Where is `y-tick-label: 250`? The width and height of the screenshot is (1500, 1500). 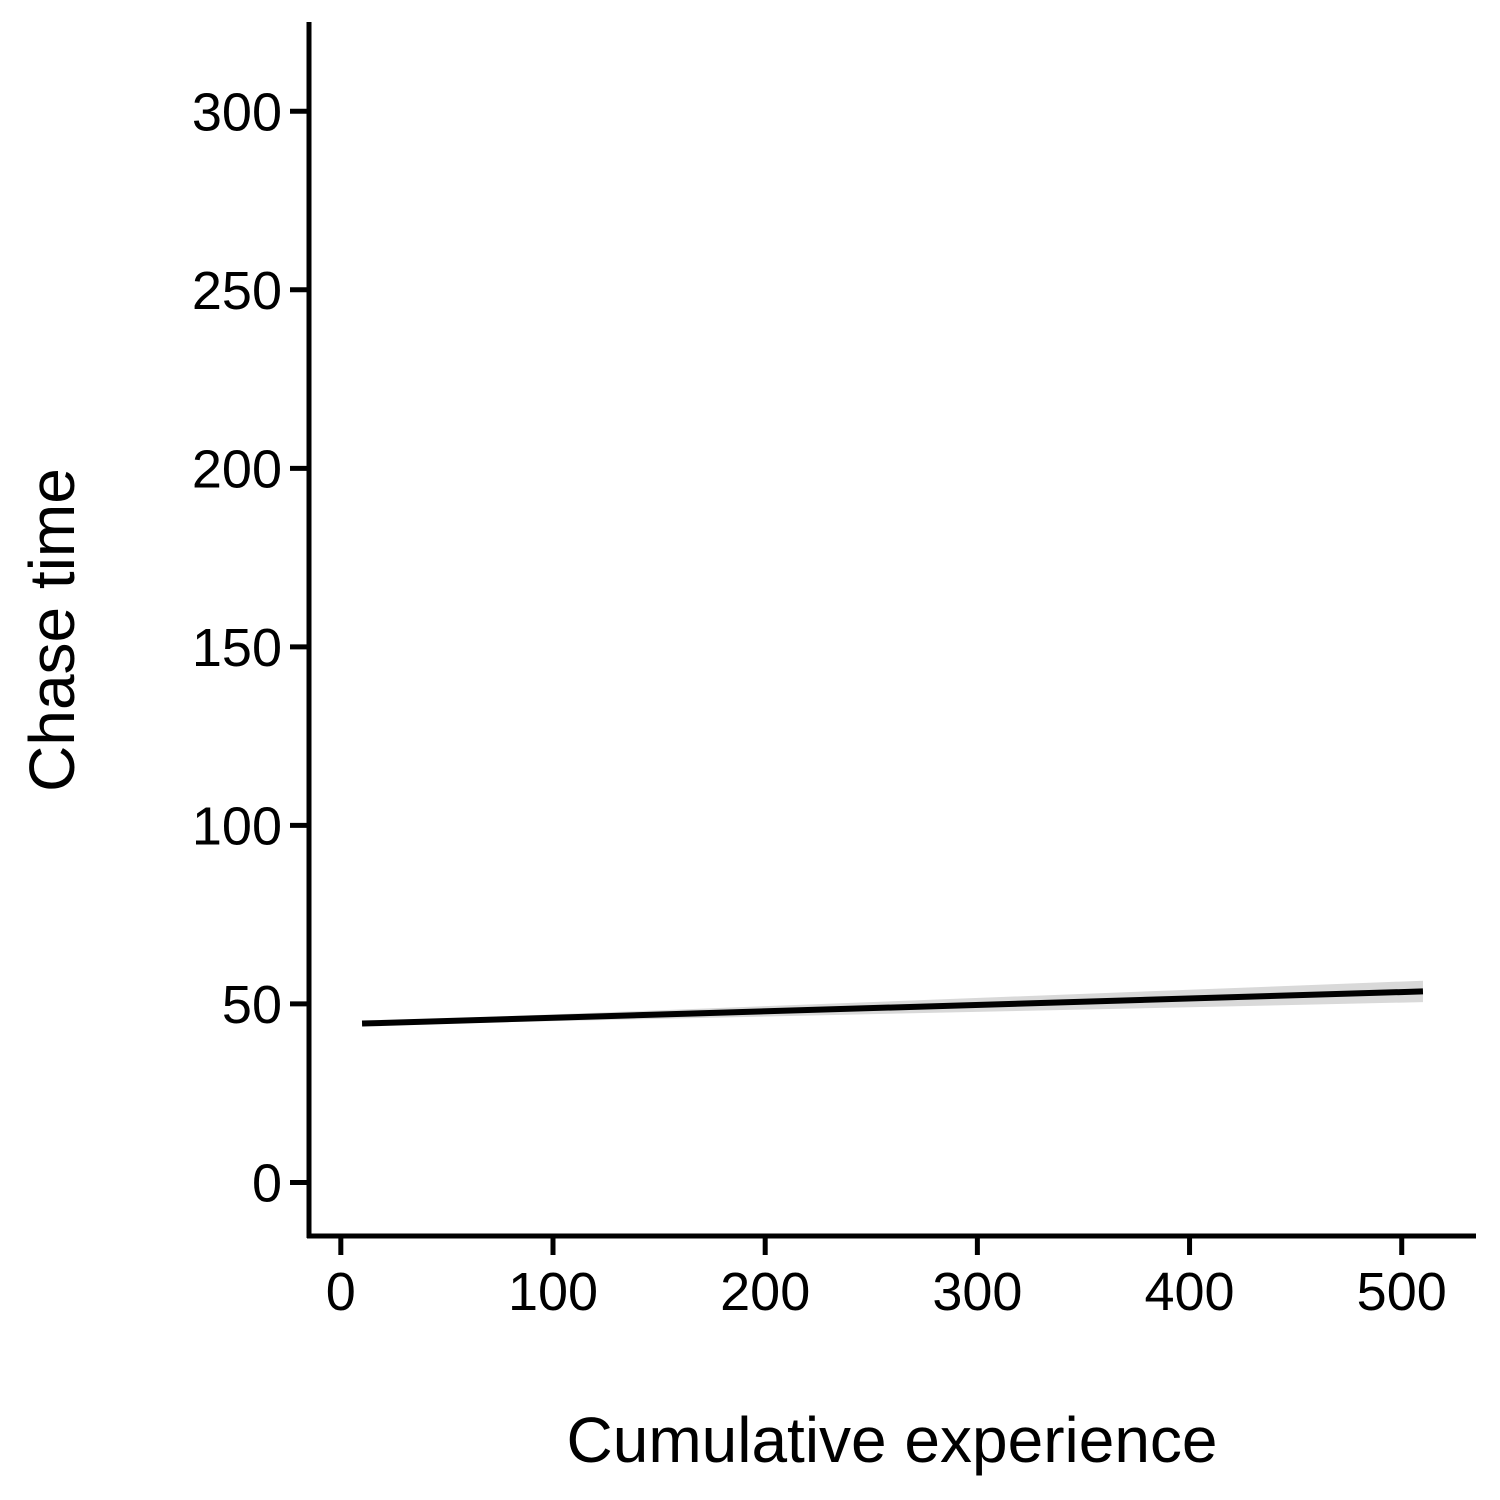 y-tick-label: 250 is located at coordinates (237, 291).